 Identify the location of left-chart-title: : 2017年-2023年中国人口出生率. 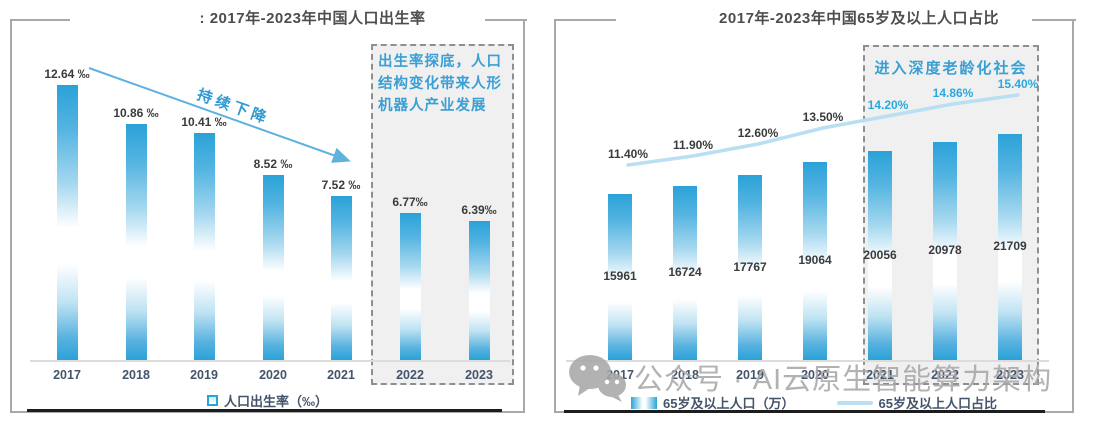
(312, 18).